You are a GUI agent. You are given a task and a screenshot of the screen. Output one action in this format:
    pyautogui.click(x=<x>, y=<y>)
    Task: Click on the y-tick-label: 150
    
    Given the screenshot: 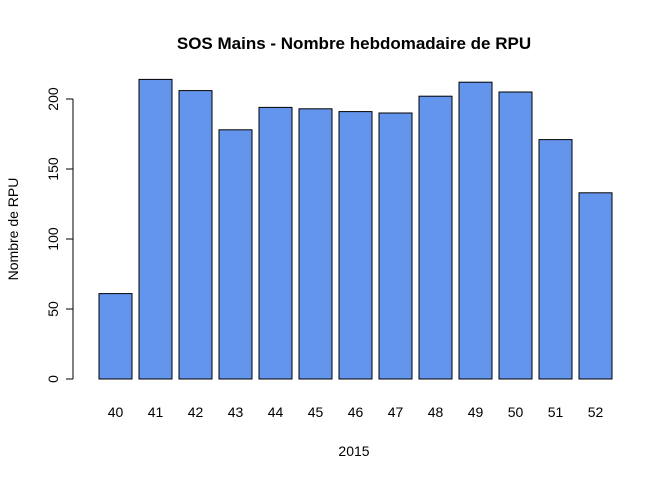 What is the action you would take?
    pyautogui.click(x=53, y=169)
    